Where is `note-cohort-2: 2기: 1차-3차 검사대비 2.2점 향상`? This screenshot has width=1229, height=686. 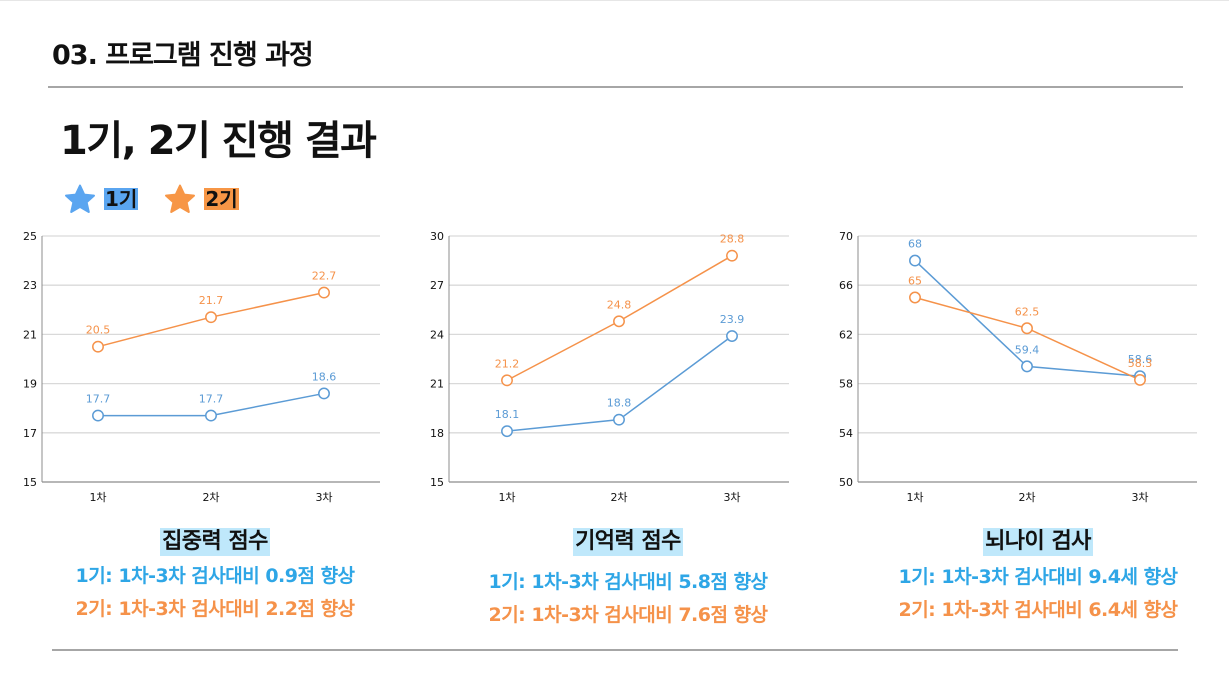
note-cohort-2: 2기: 1차-3차 검사대비 2.2점 향상 is located at coordinates (215, 609).